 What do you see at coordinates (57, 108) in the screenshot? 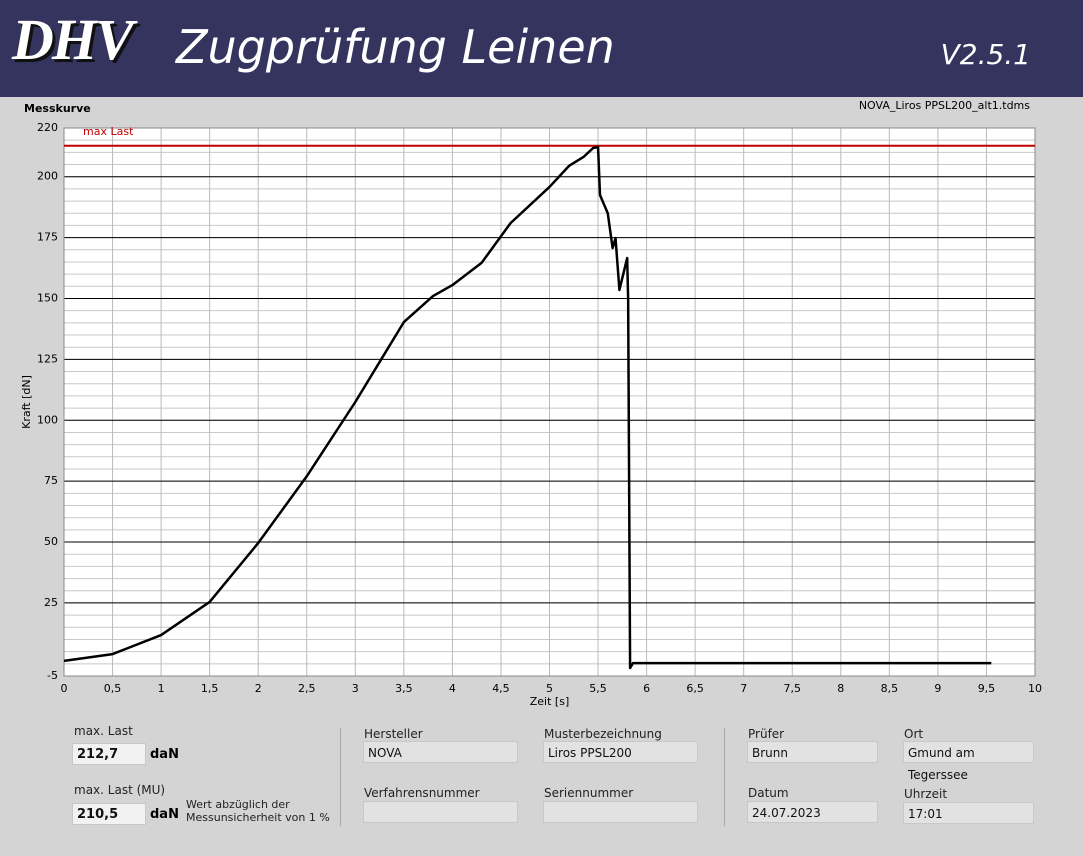
I see `chart-title: Messkurve` at bounding box center [57, 108].